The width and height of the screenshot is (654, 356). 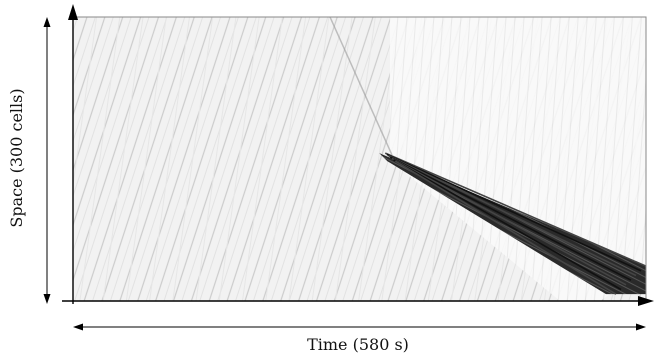 I want to click on heatmap-faint-front, so click(x=361, y=86).